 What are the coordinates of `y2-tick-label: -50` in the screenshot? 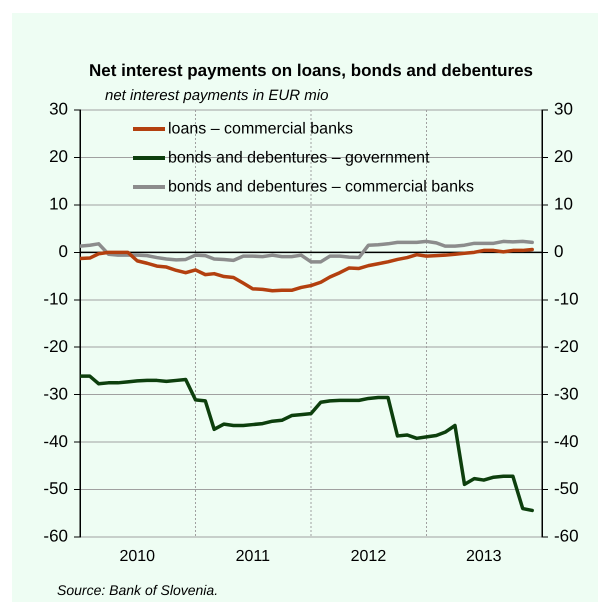 It's located at (566, 488).